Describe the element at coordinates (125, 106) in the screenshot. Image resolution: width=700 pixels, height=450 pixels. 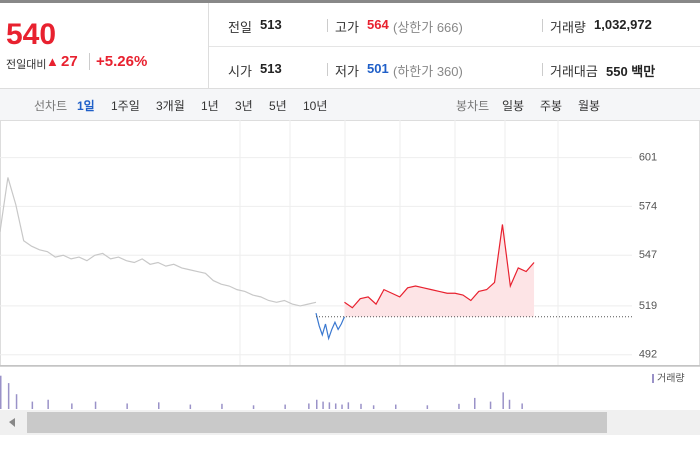
I see `period-tab: 1주일` at that location.